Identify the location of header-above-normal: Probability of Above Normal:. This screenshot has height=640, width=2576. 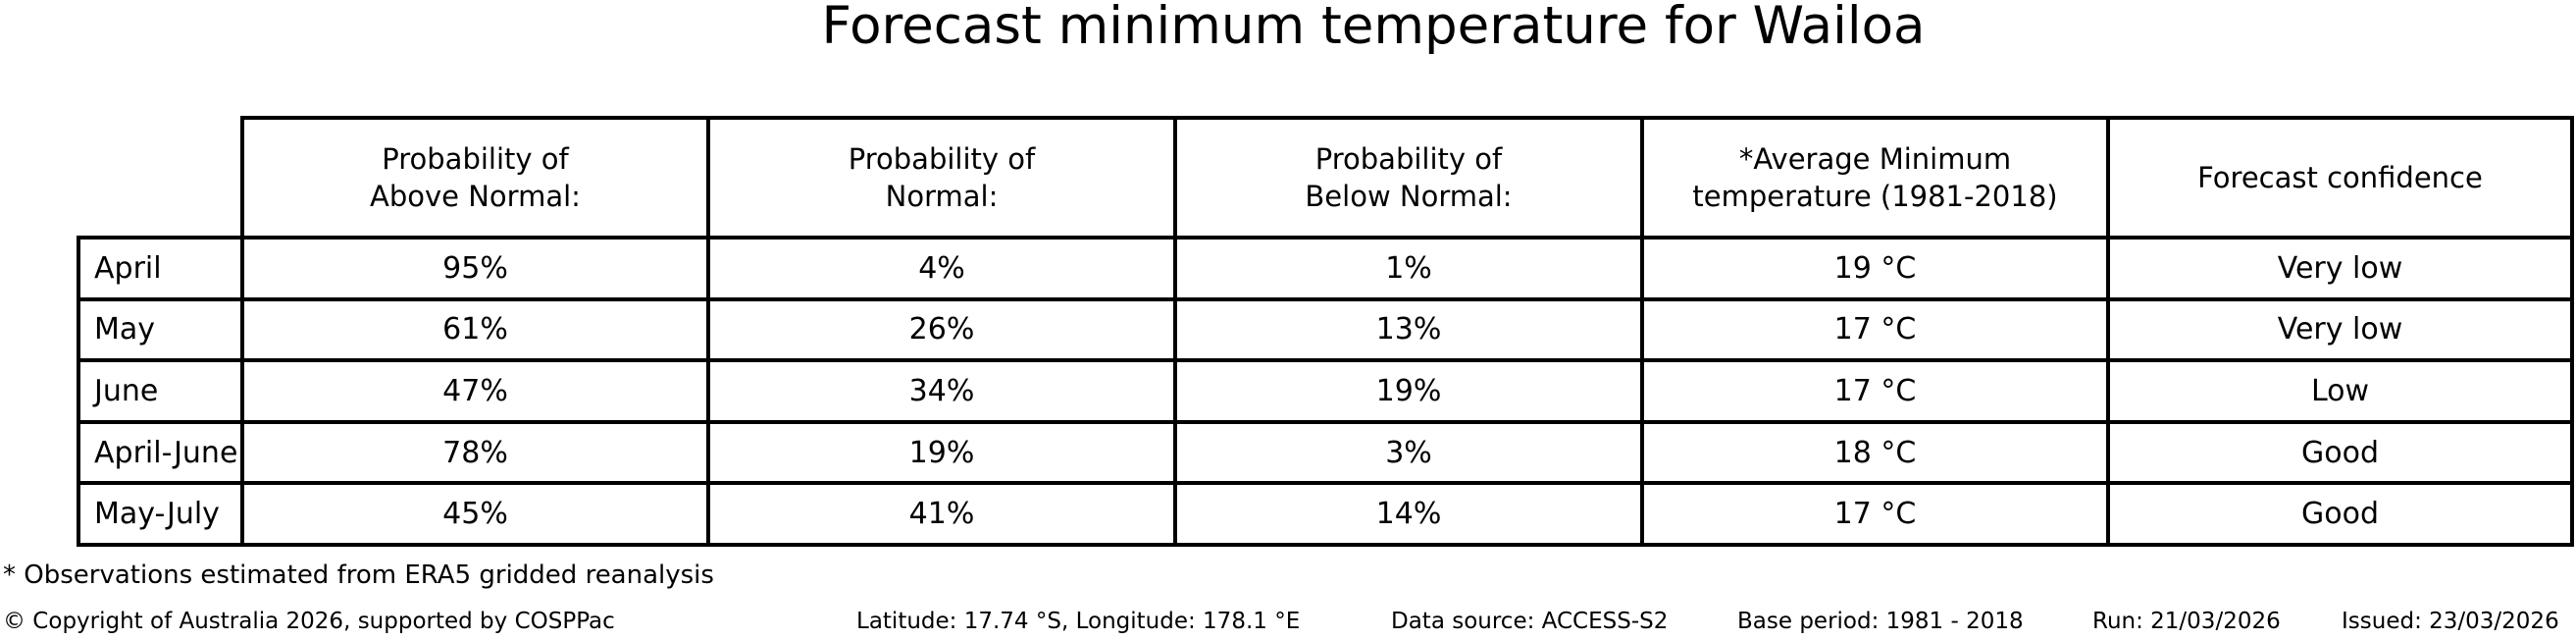
(475, 178).